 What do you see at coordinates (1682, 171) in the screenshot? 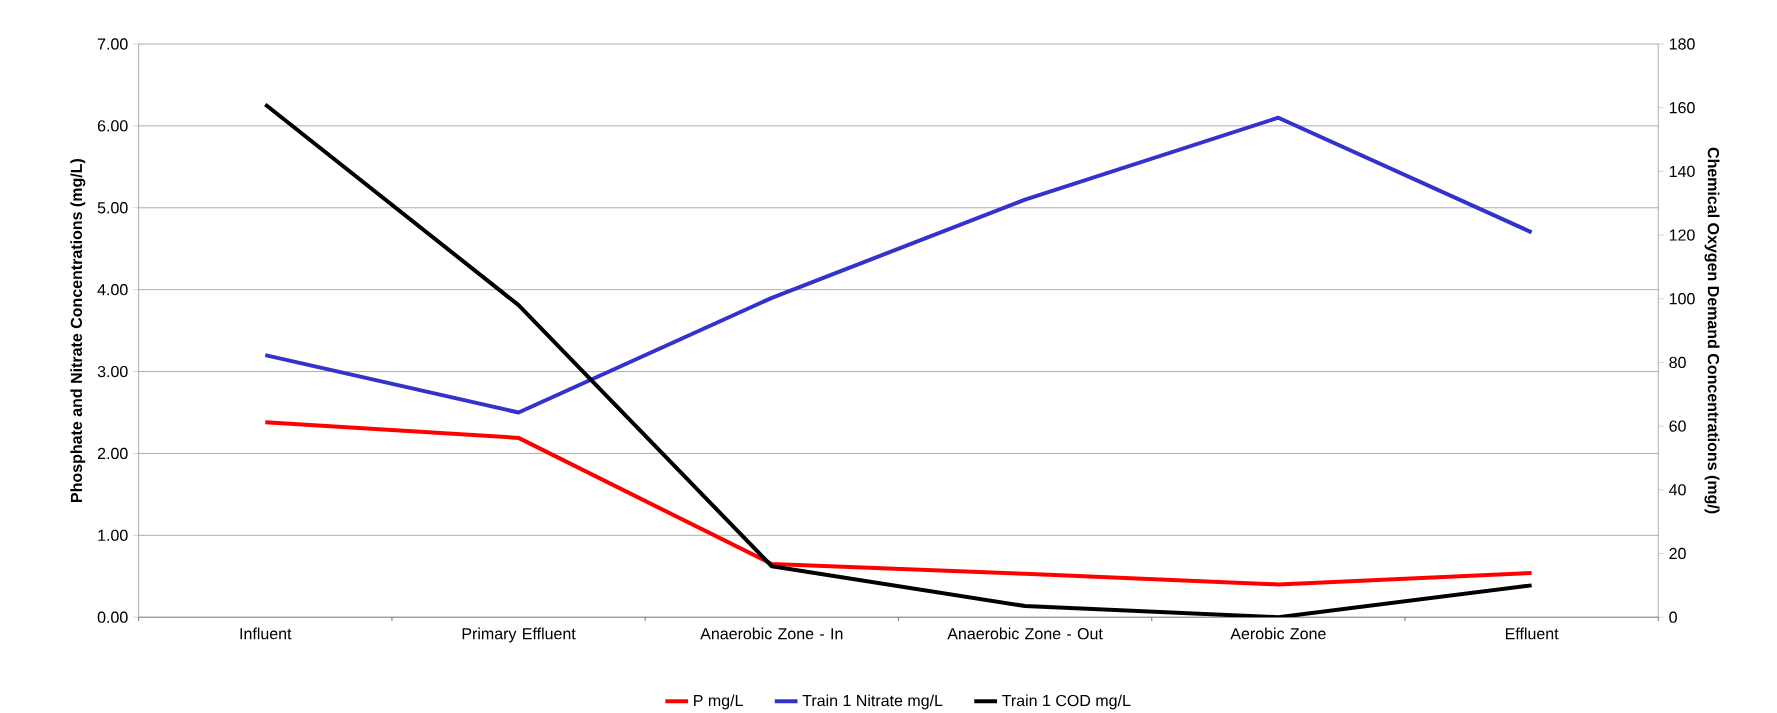
I see `y2-tick-label: 140` at bounding box center [1682, 171].